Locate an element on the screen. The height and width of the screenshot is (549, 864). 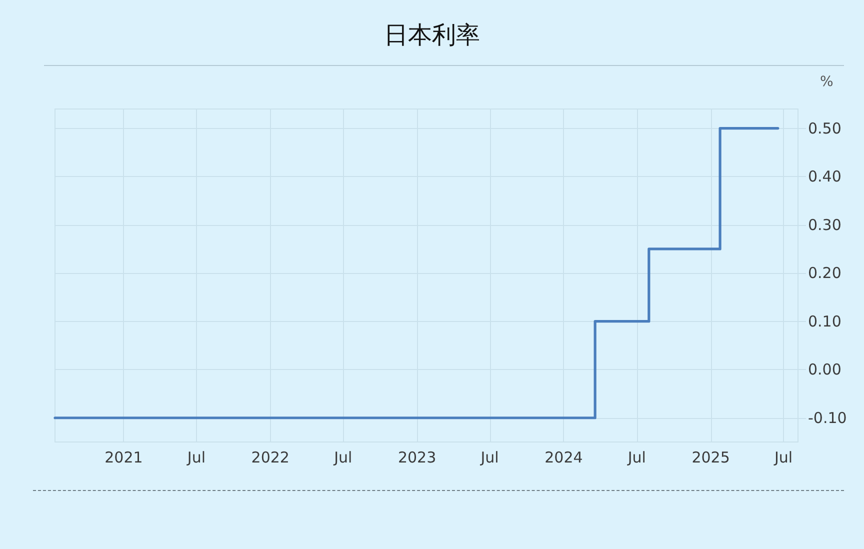
x-tick-label: 2022 is located at coordinates (270, 457).